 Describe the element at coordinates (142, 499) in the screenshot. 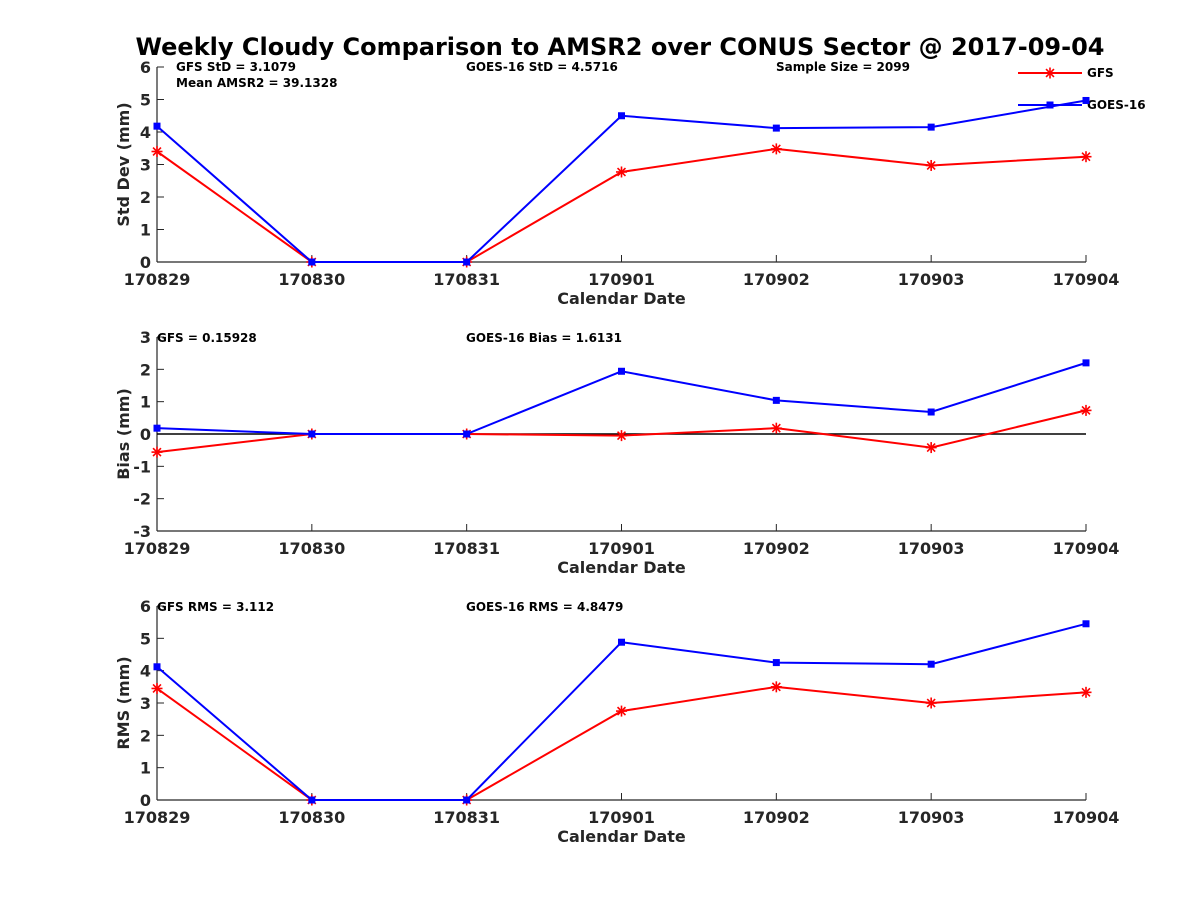

I see `y-tick-label: -2` at that location.